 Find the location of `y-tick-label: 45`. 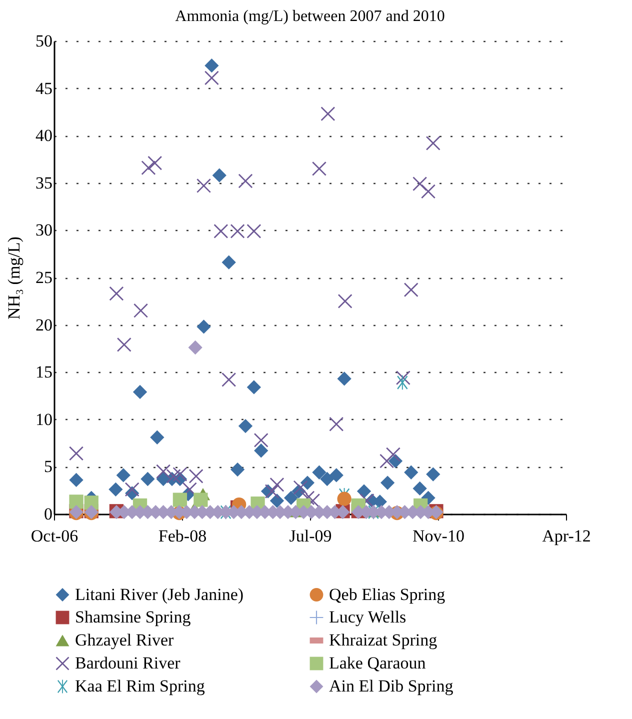

y-tick-label: 45 is located at coordinates (44, 88).